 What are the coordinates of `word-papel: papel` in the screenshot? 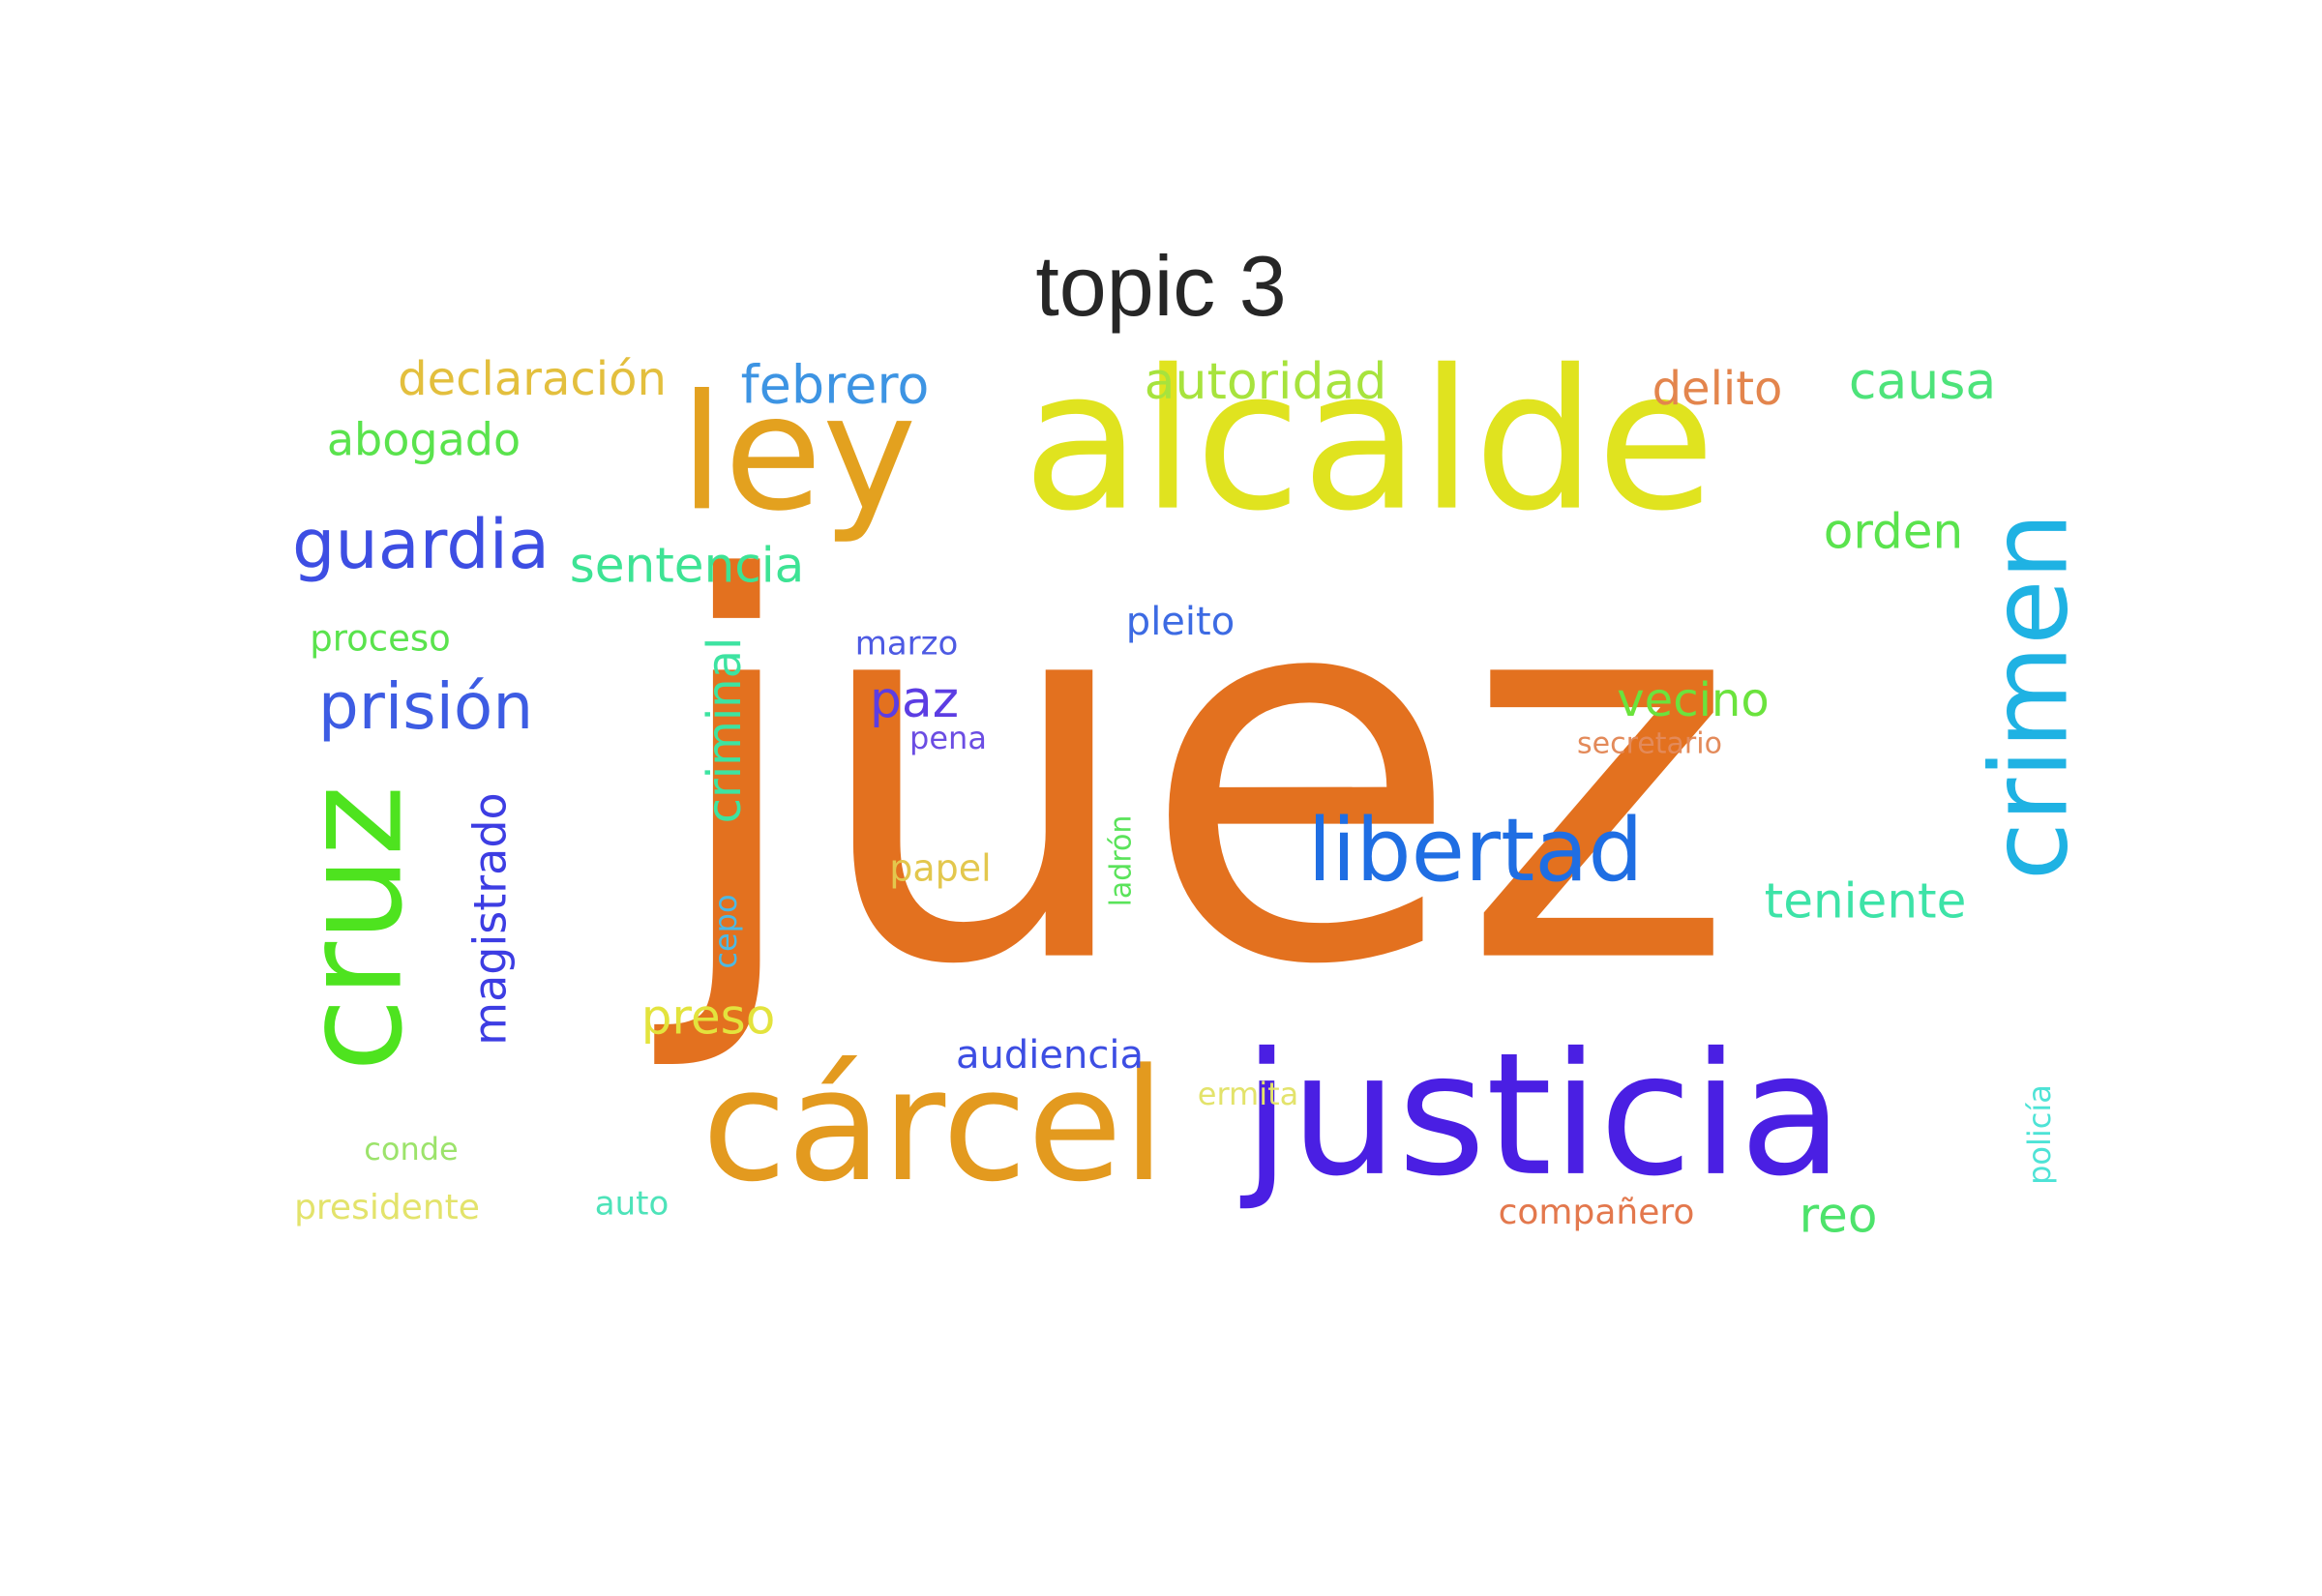 It's located at (940, 868).